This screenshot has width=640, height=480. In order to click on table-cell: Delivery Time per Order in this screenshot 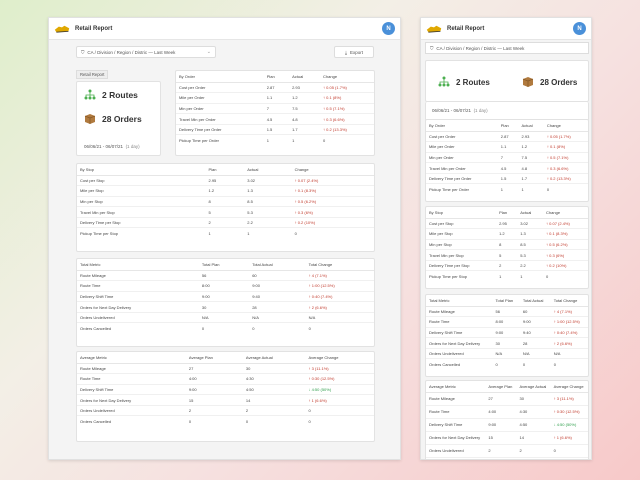, I will do `click(462, 179)`.